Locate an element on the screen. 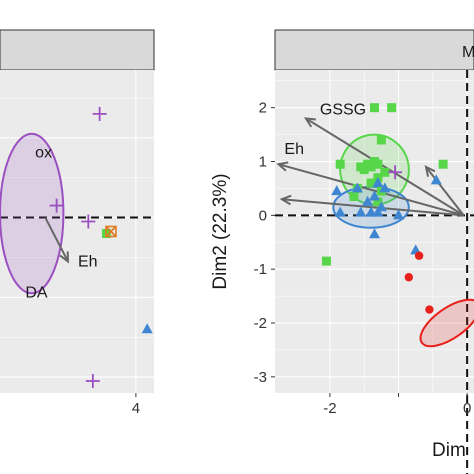 This screenshot has height=474, width=474. confidence-ellipse-purple is located at coordinates (32, 213).